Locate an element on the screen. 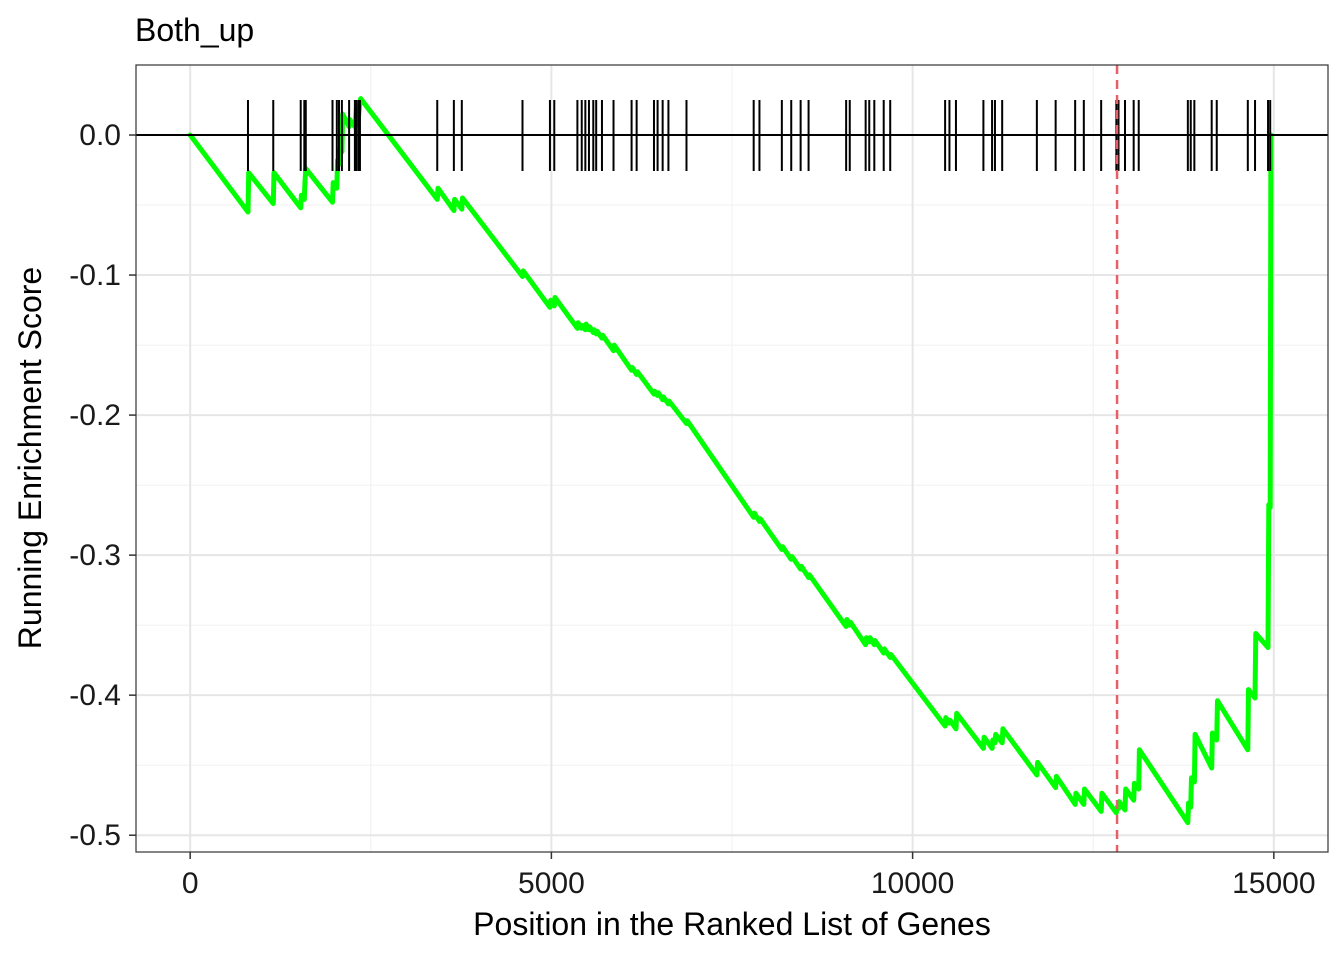 This screenshot has height=960, width=1344. x-tick-label: 15000 is located at coordinates (1273, 883).